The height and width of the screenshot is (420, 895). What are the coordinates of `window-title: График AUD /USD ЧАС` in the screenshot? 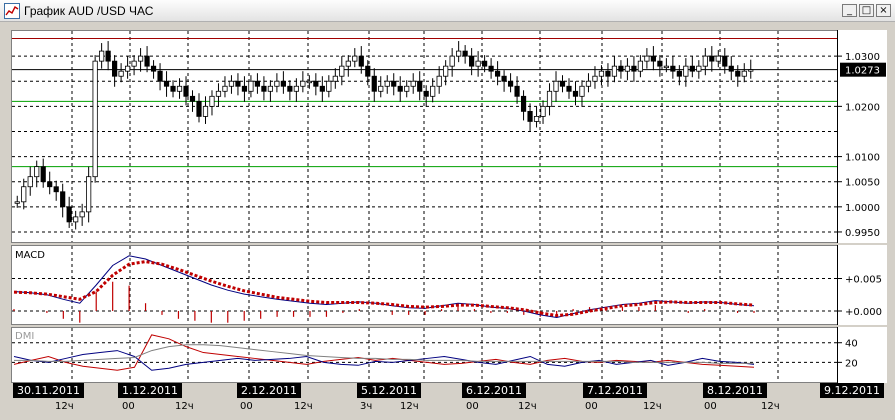 It's located at (89, 11).